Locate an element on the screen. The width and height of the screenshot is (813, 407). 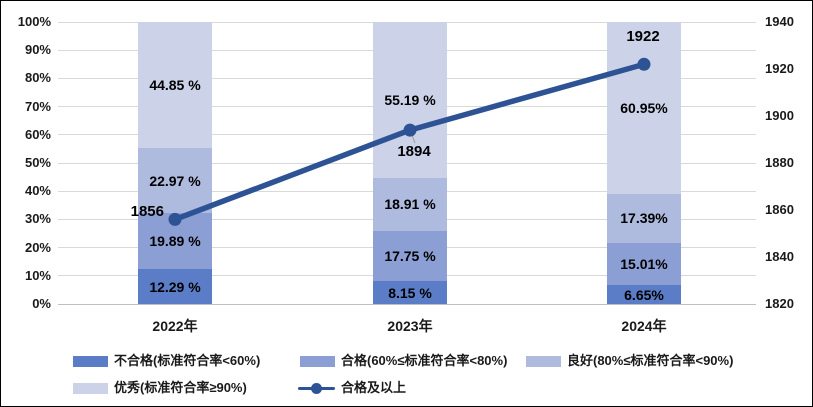
bar-segment-label: 15.01% is located at coordinates (644, 264).